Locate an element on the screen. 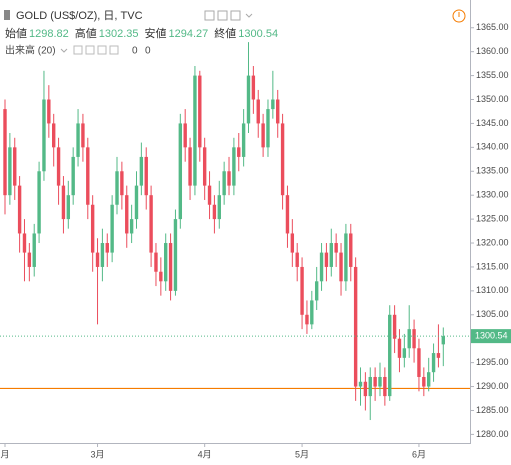 The width and height of the screenshot is (511, 465). last-price-box is located at coordinates (491, 336).